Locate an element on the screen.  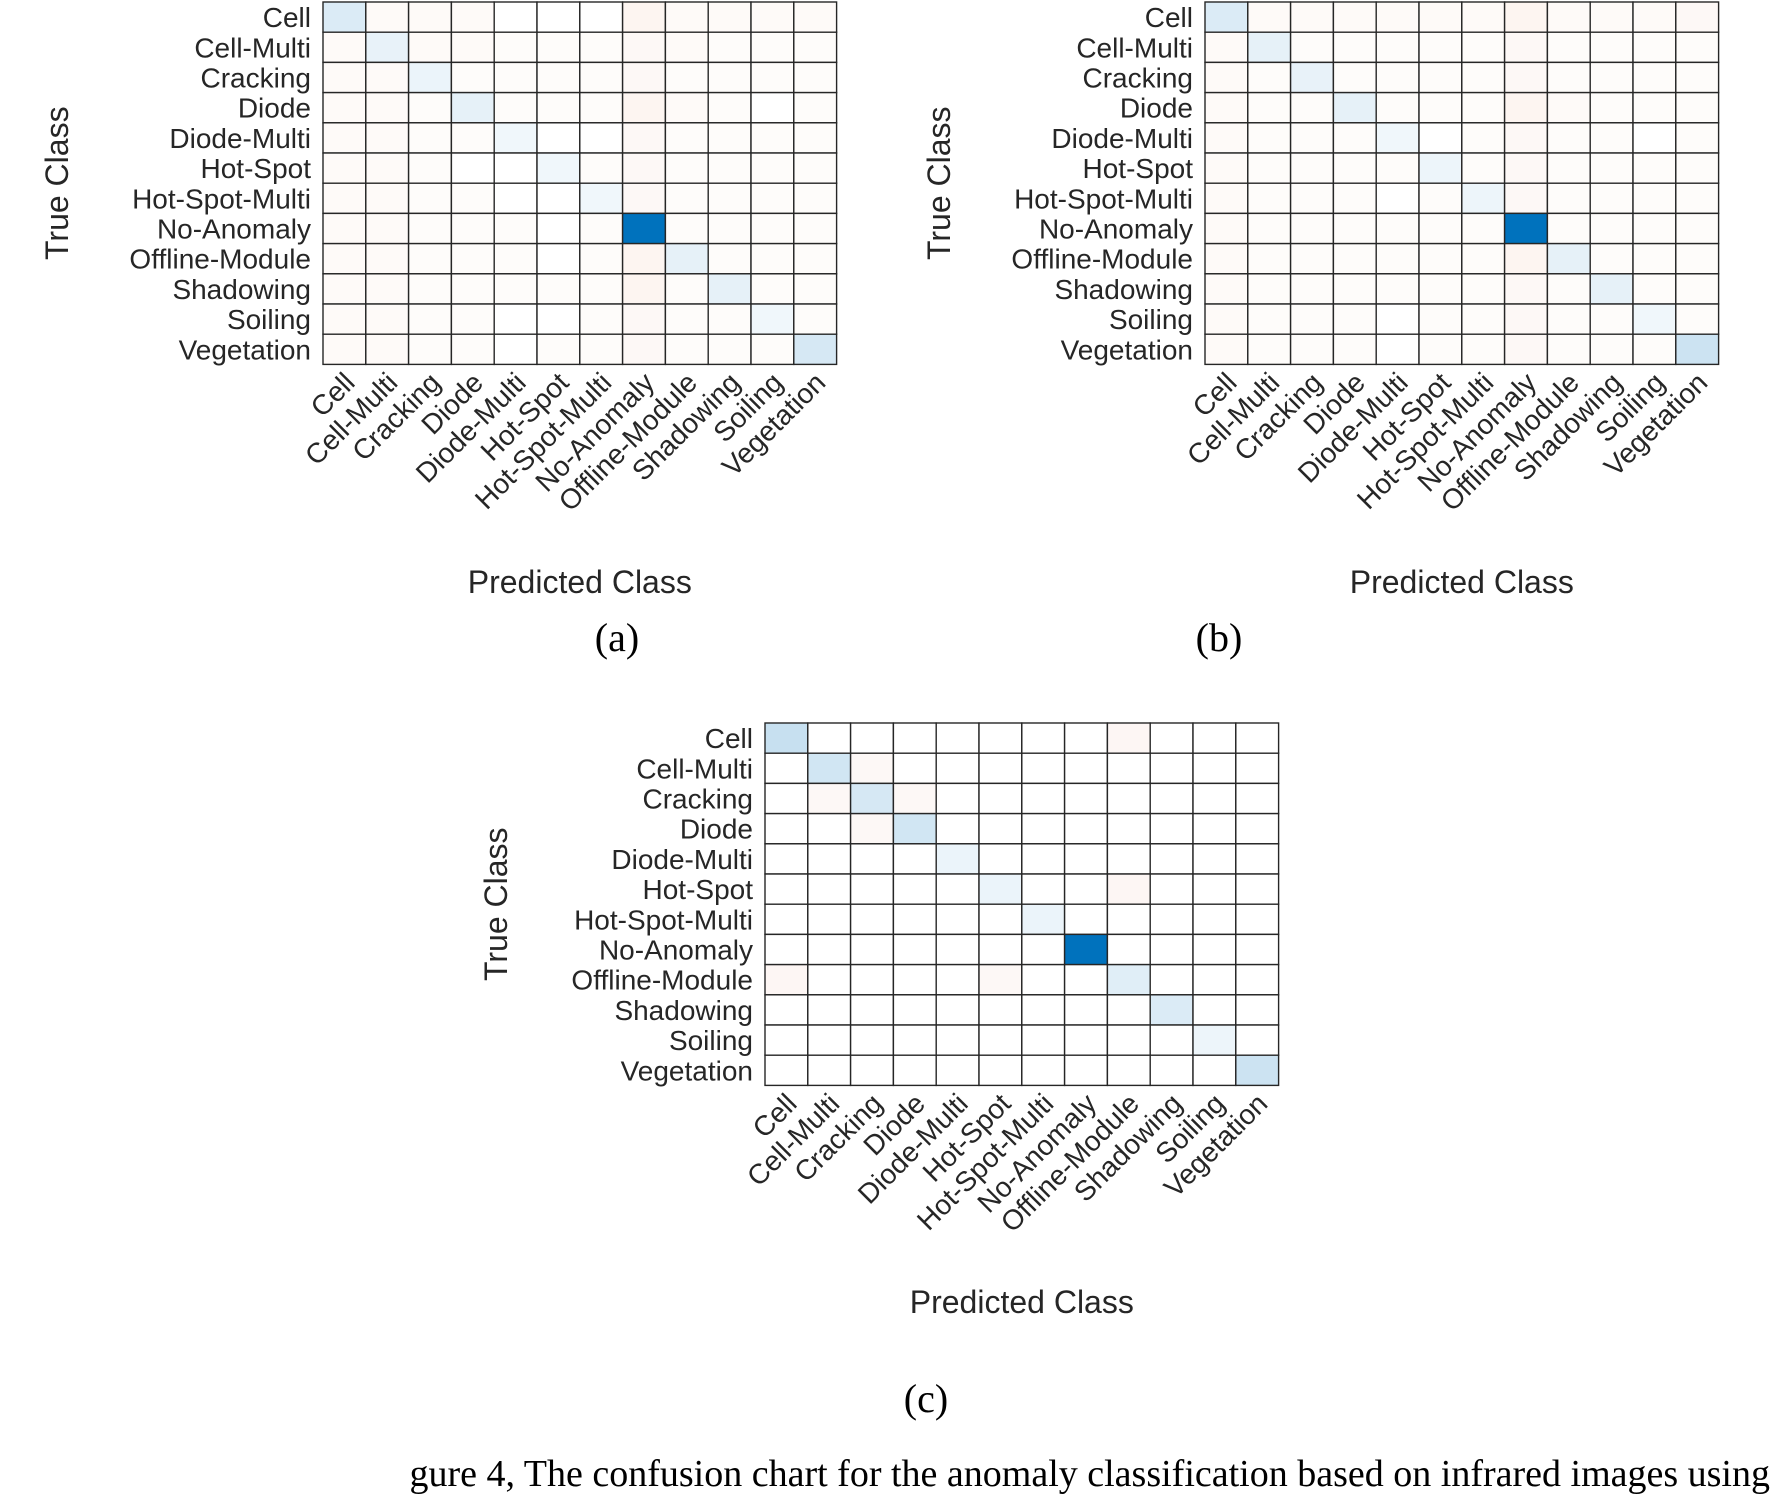
y-tick-label: Cell-Multi is located at coordinates (252, 47).